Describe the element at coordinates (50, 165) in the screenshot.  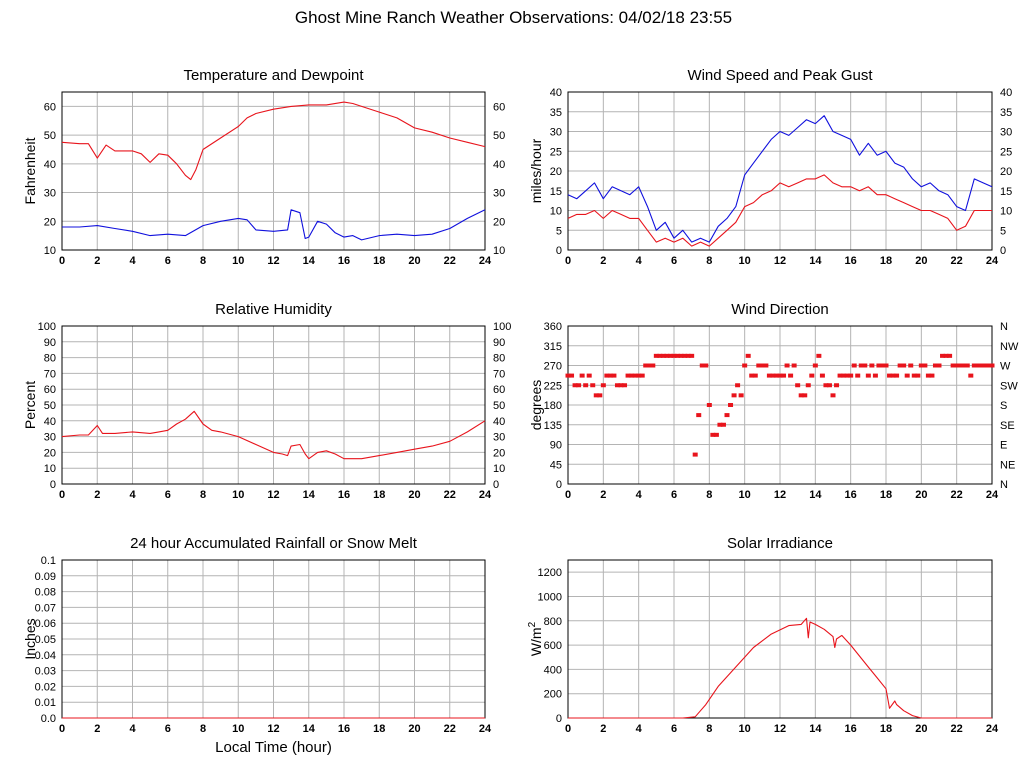
I see `y-tick-label: 40` at that location.